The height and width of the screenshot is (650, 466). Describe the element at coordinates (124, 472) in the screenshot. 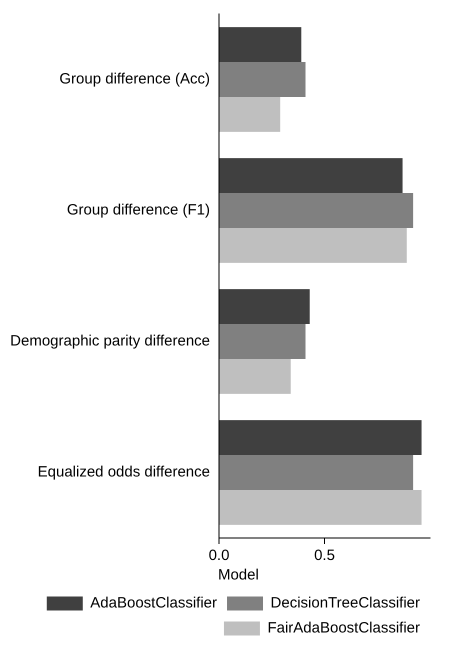

I see `y-tick-label: Equalized odds difference` at that location.